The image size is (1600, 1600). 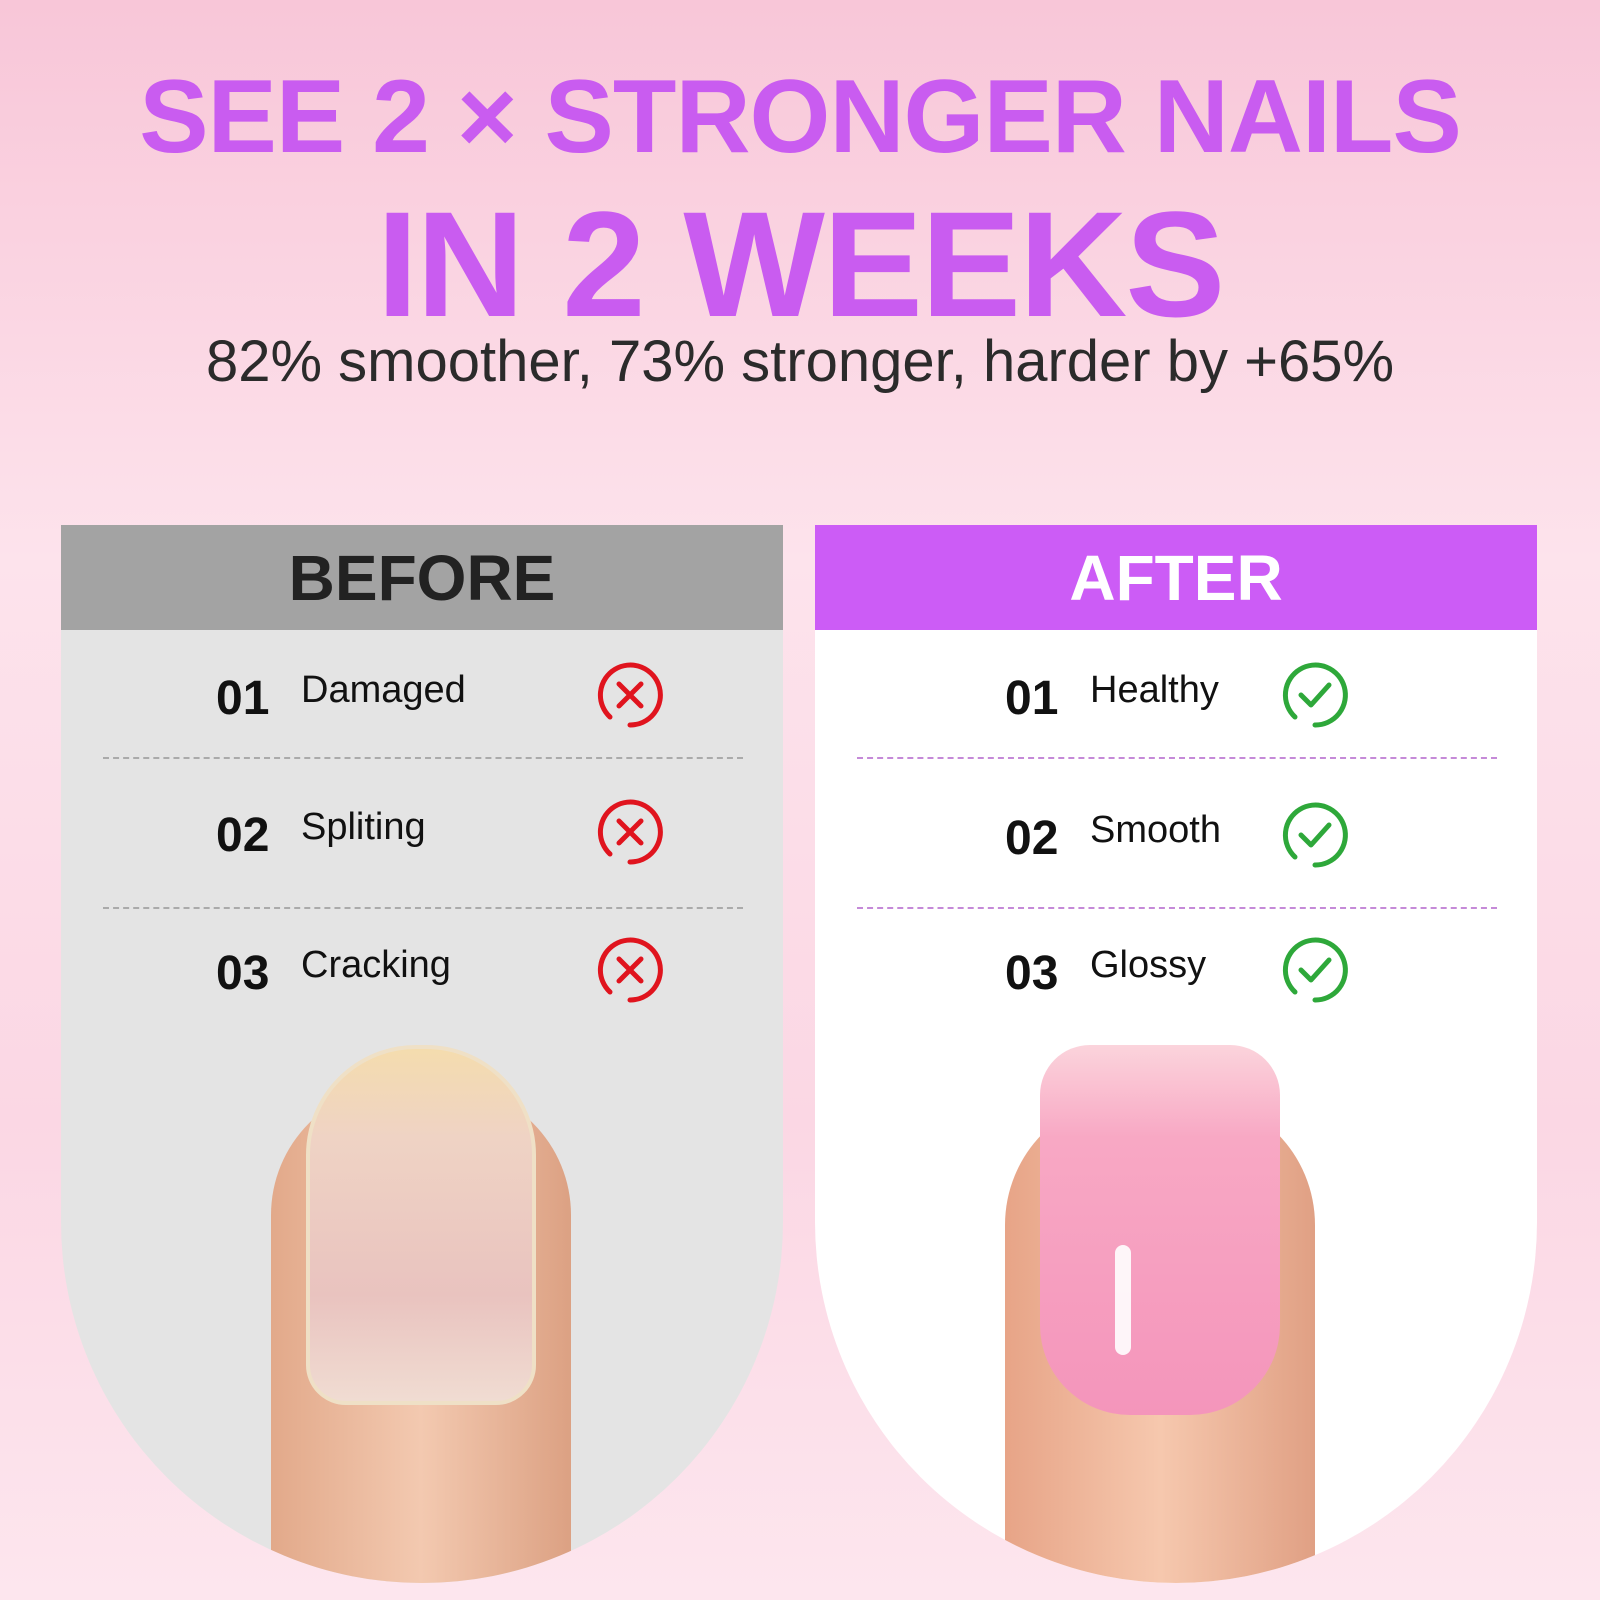 I want to click on item-label: Healthy, so click(x=1154, y=690).